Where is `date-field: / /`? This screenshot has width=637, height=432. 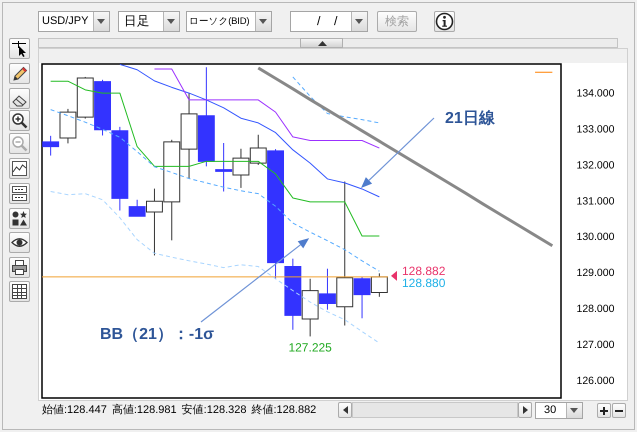
date-field: / / is located at coordinates (329, 21).